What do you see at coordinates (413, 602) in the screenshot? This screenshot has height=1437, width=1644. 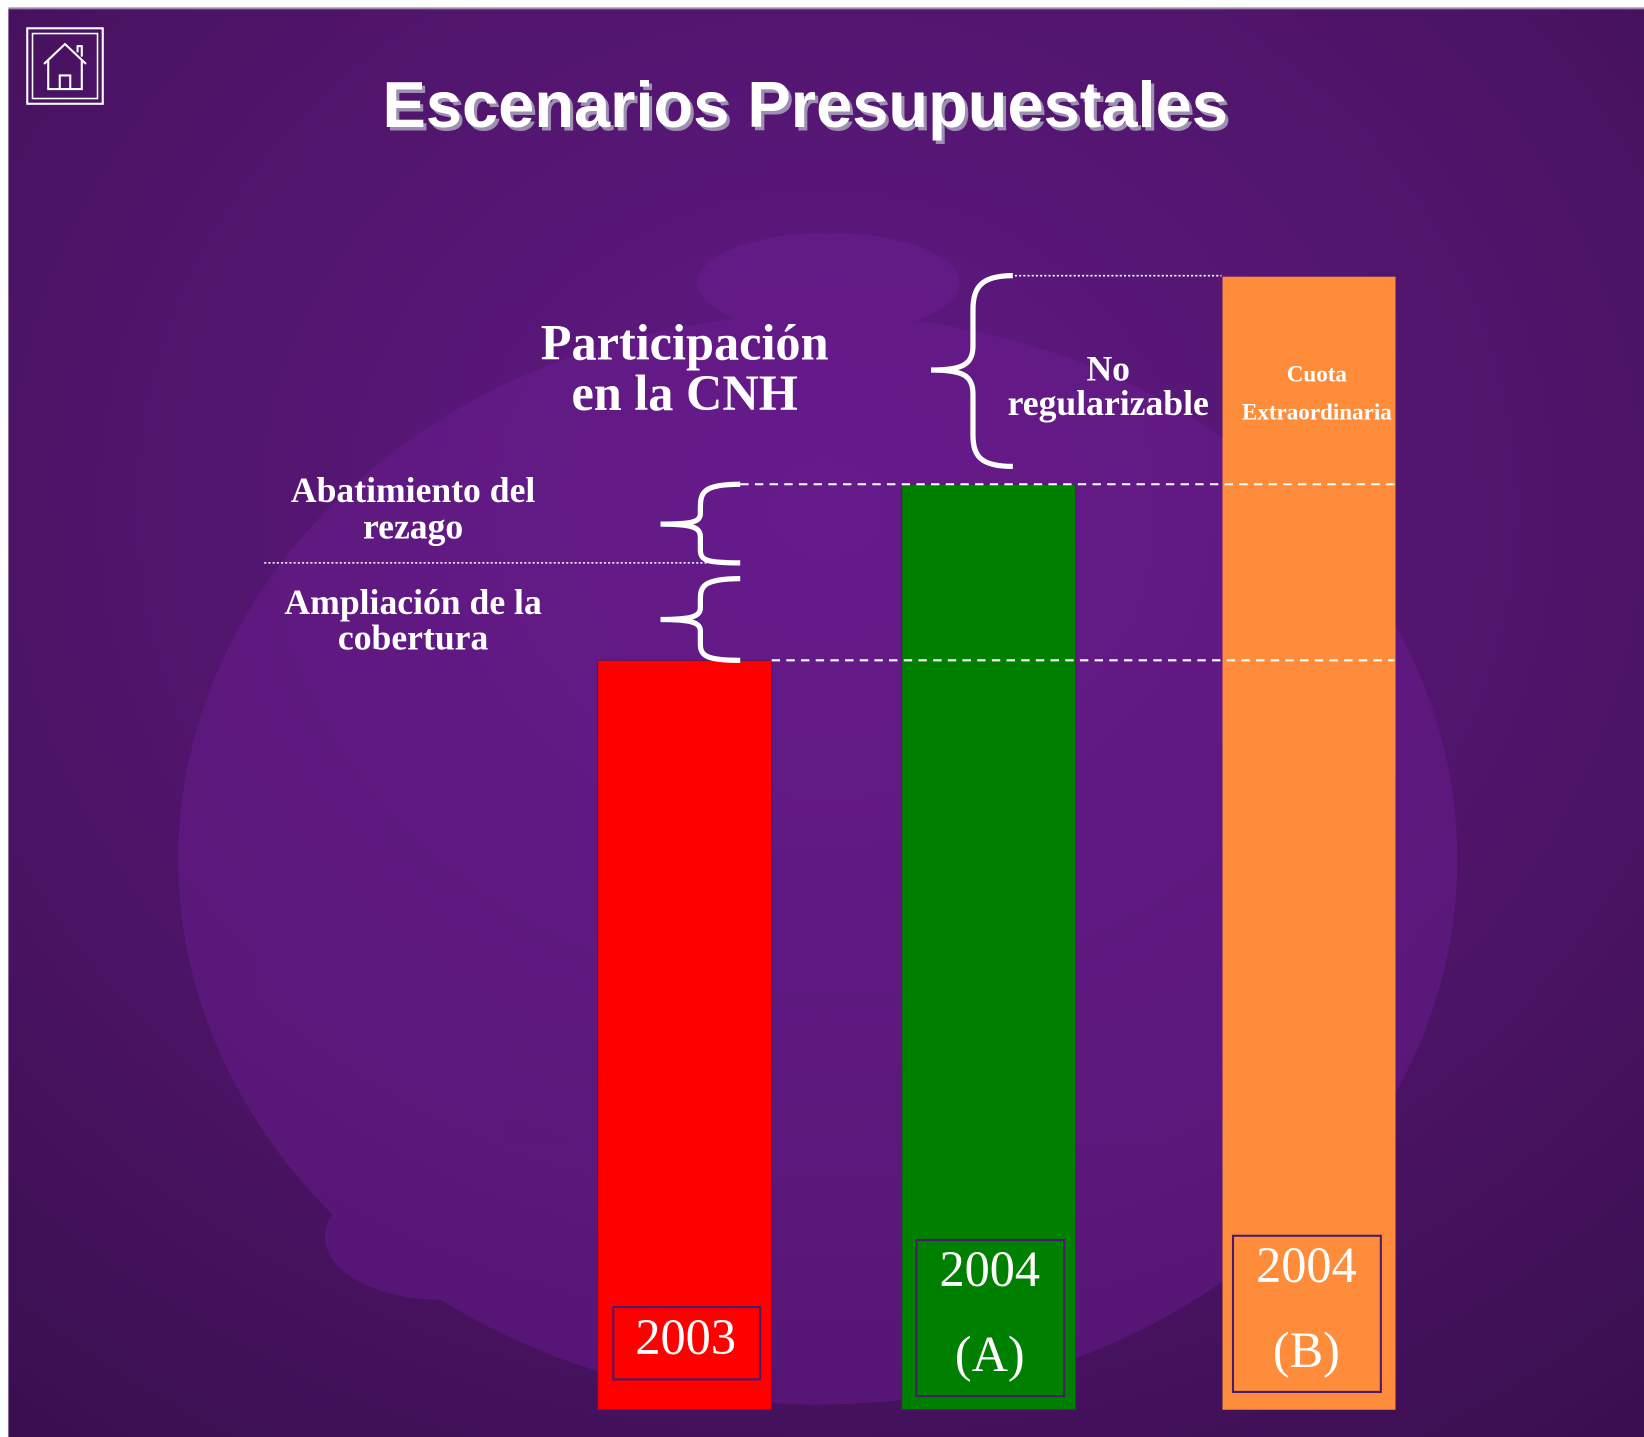 I see `annotation: Ampliación de la` at bounding box center [413, 602].